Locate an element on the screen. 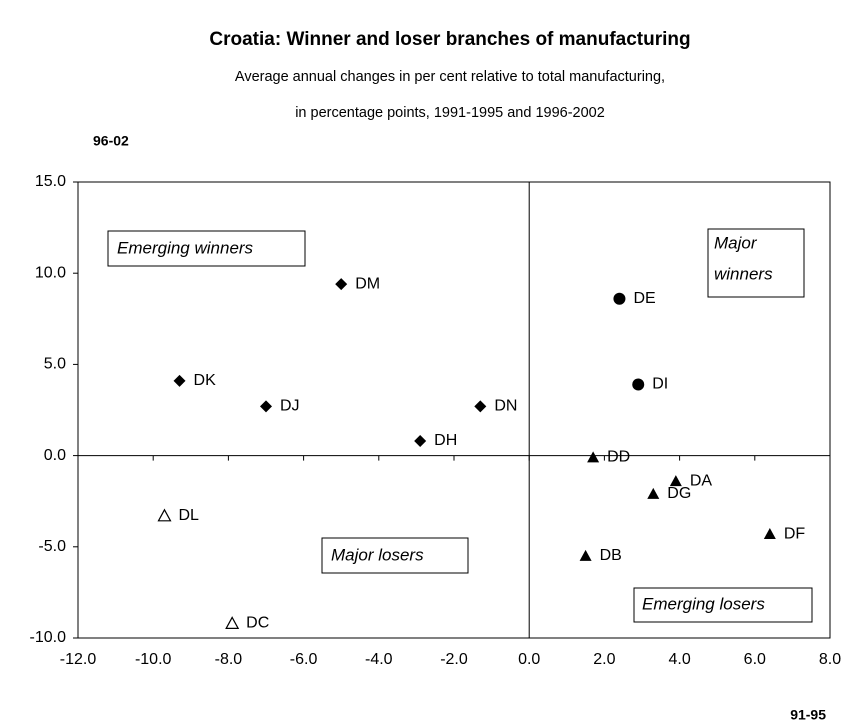  annotation: Major losers is located at coordinates (377, 554).